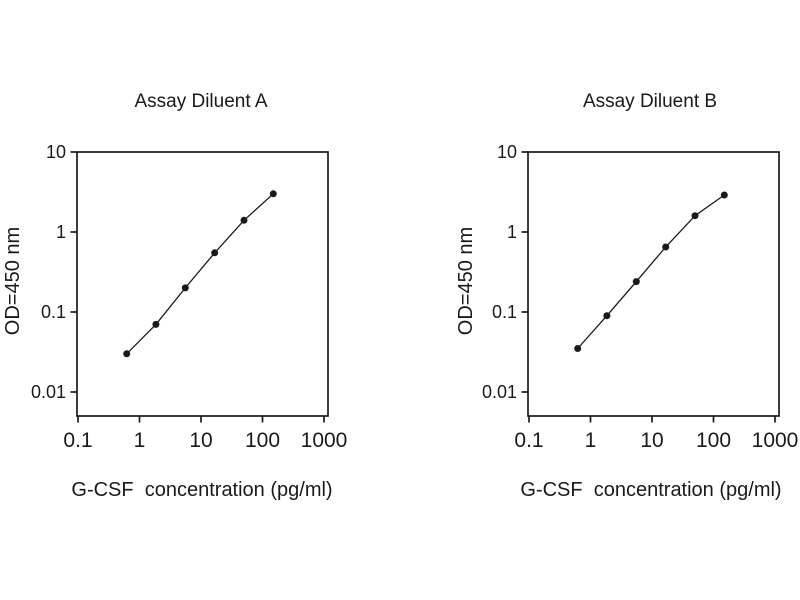 Image resolution: width=800 pixels, height=600 pixels. What do you see at coordinates (77, 440) in the screenshot?
I see `x-tick-label-a: 0.1` at bounding box center [77, 440].